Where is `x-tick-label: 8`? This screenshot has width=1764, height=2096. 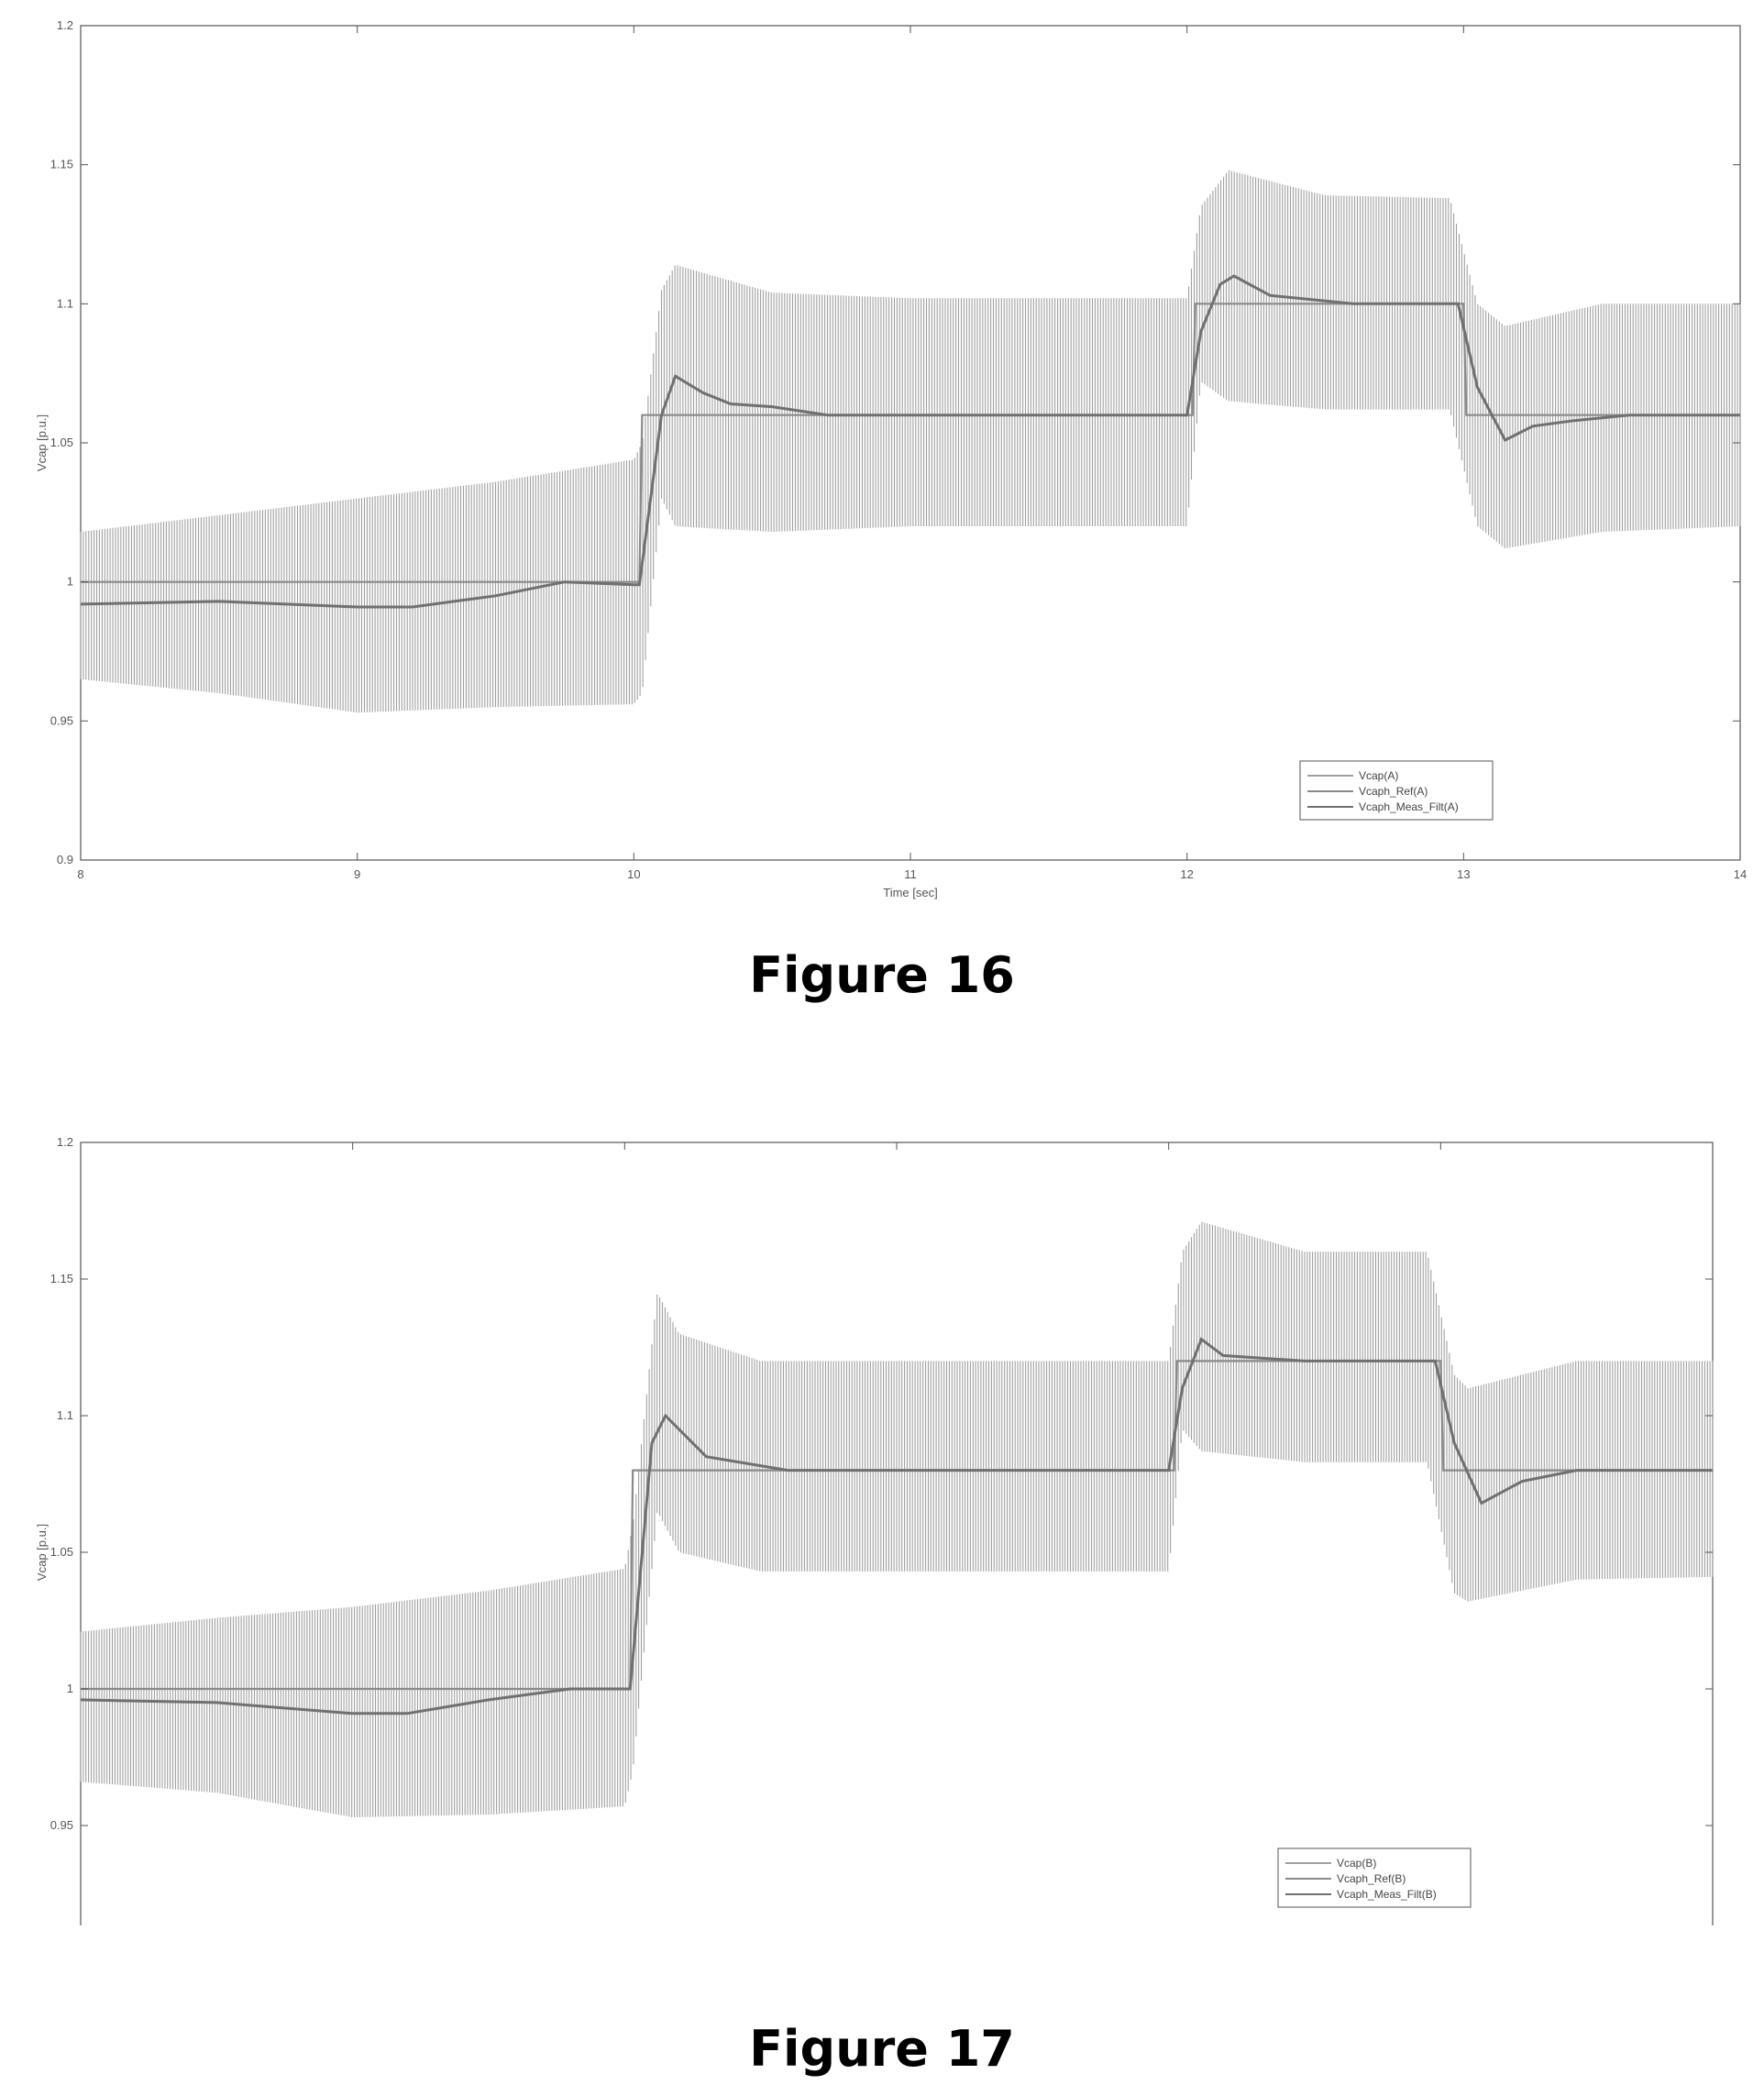
x-tick-label: 8 is located at coordinates (80, 874).